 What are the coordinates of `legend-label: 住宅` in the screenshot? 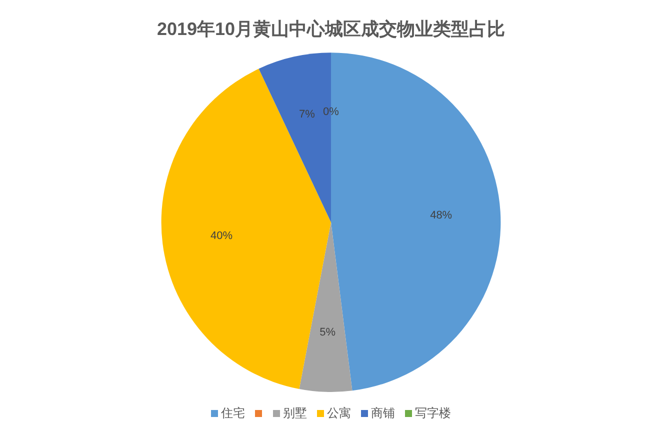 It's located at (233, 413).